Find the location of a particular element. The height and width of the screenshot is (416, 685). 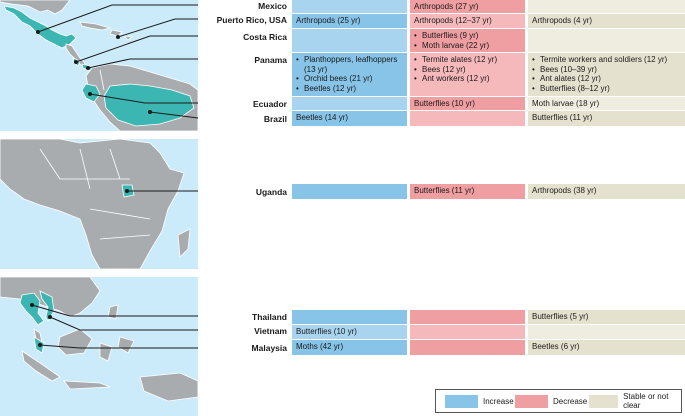

cell-uganda-decrease: Butterflies (11 yr) is located at coordinates (467, 191).